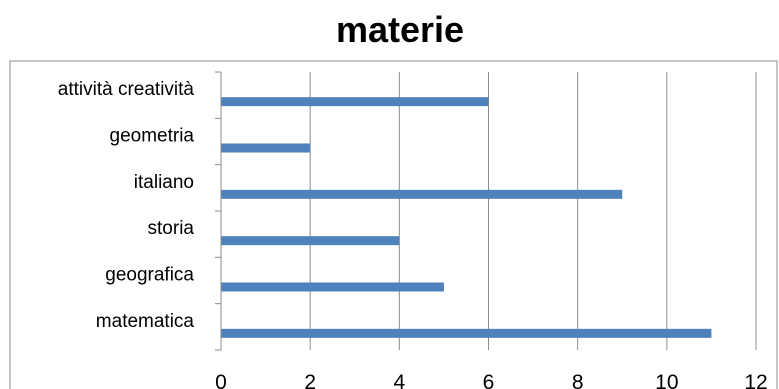 The image size is (779, 389). I want to click on category-label-5: attività creatività, so click(126, 89).